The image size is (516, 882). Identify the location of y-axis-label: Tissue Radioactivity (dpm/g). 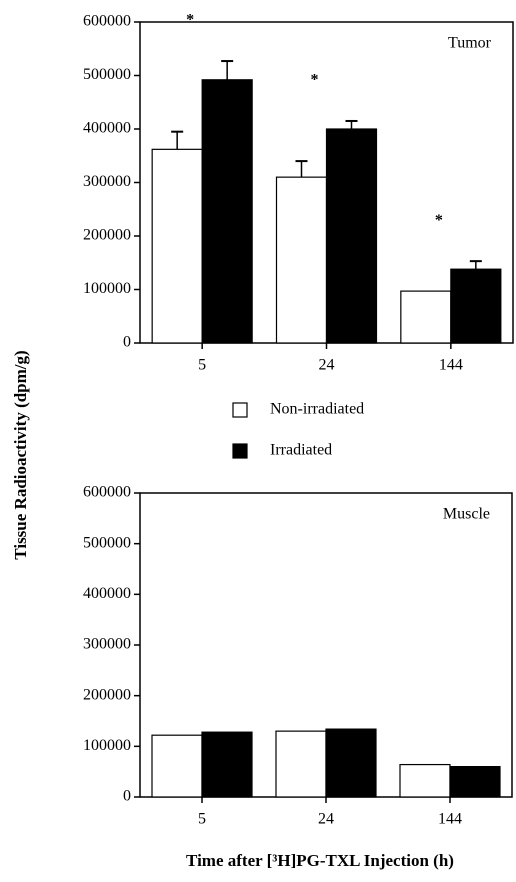
(20, 454).